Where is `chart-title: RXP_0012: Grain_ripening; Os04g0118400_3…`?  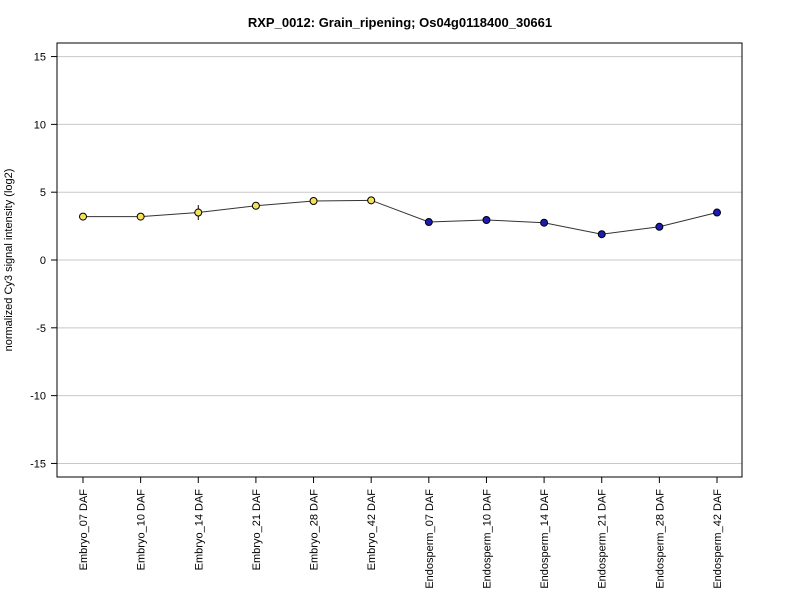 chart-title: RXP_0012: Grain_ripening; Os04g0118400_3… is located at coordinates (400, 22).